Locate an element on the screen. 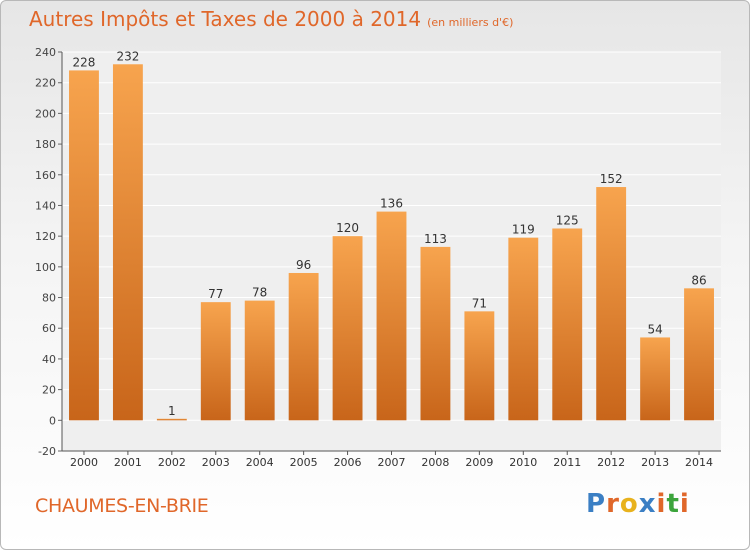 This screenshot has width=750, height=550. y-tick-label: 80 is located at coordinates (49, 298).